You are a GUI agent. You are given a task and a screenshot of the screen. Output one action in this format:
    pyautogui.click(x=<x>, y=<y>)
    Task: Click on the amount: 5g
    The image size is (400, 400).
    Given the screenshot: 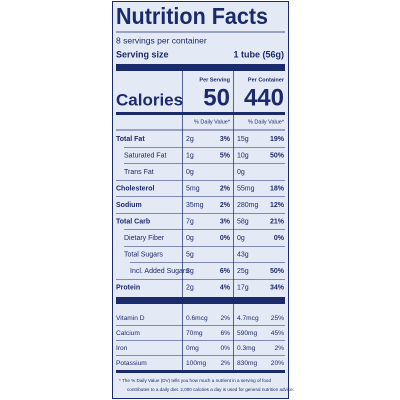 What is the action you would take?
    pyautogui.click(x=190, y=254)
    